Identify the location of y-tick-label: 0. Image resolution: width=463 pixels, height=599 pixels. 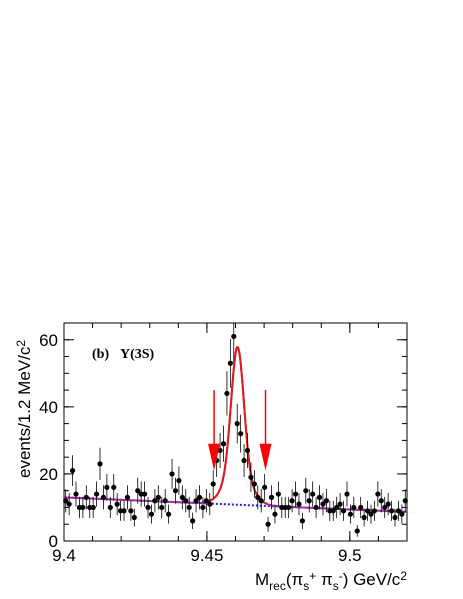
(53, 541).